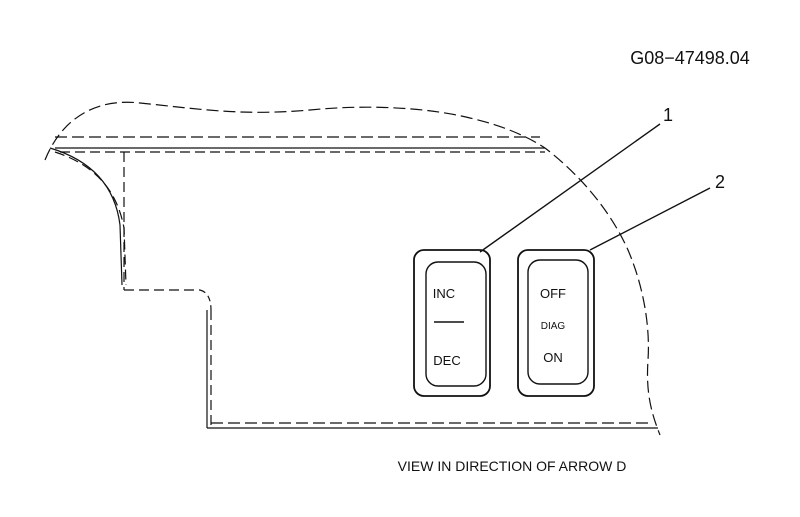  What do you see at coordinates (668, 115) in the screenshot?
I see `callout-1-number: 1` at bounding box center [668, 115].